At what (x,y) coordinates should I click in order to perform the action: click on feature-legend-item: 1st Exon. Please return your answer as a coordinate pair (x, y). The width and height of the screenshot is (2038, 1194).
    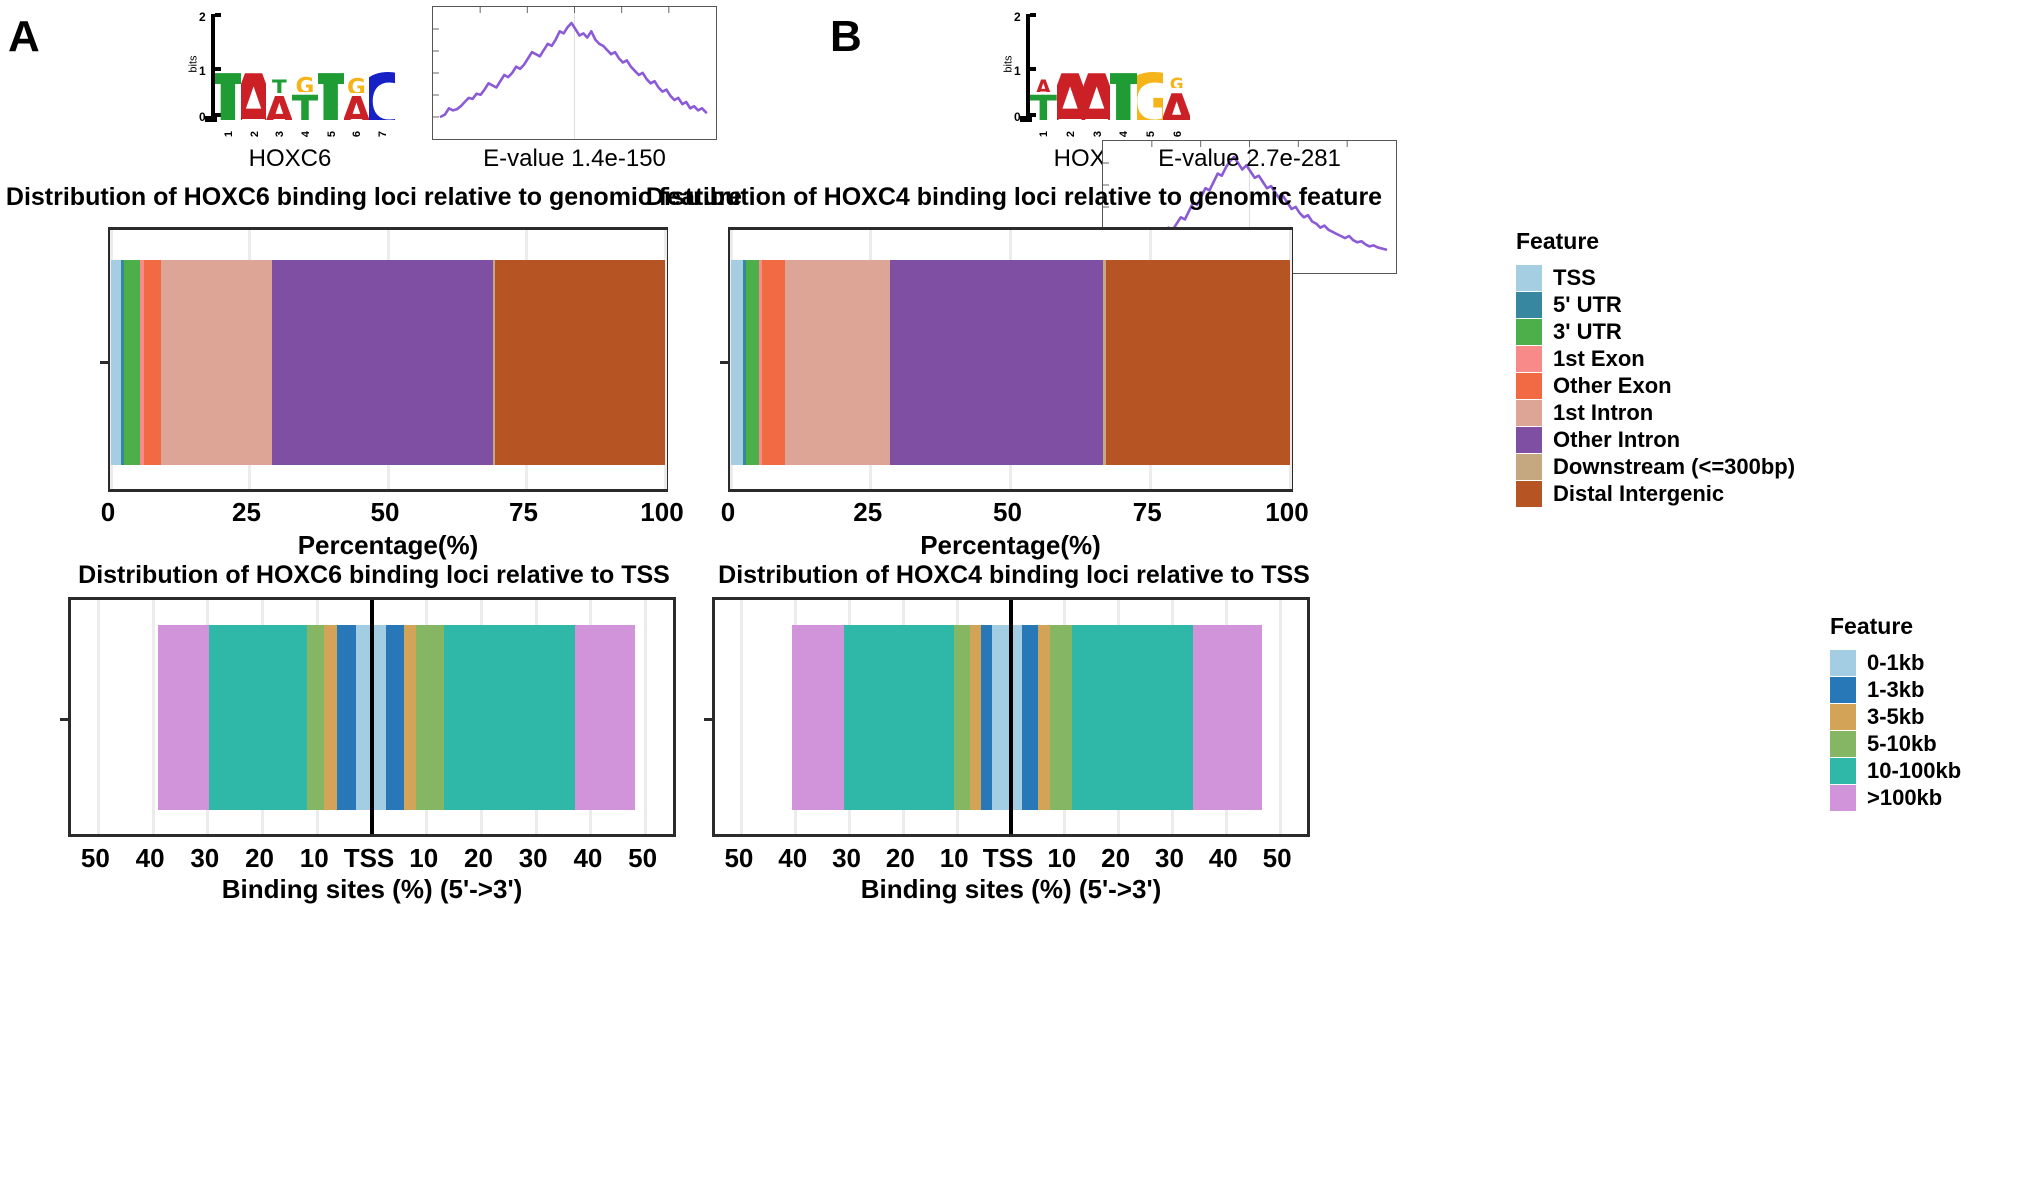
    Looking at the image, I should click on (1655, 359).